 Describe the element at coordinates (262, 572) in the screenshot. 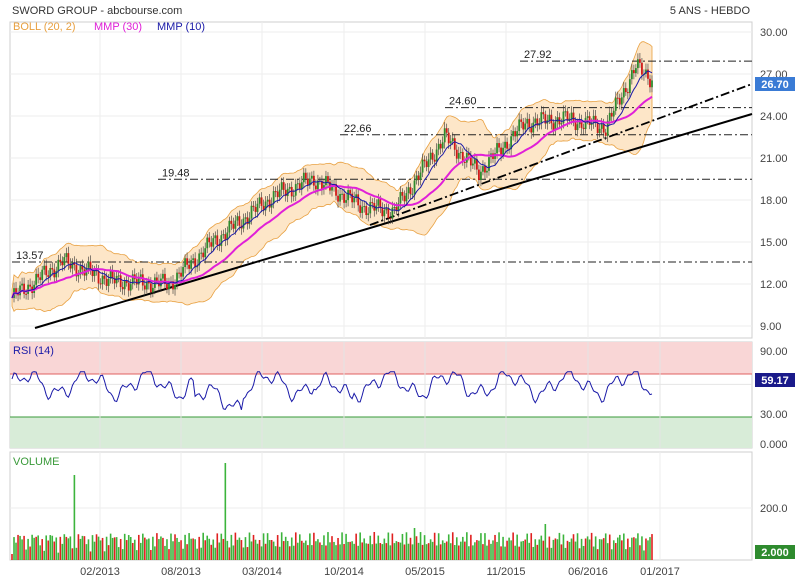

I see `x-tick-label: 03/2014` at that location.